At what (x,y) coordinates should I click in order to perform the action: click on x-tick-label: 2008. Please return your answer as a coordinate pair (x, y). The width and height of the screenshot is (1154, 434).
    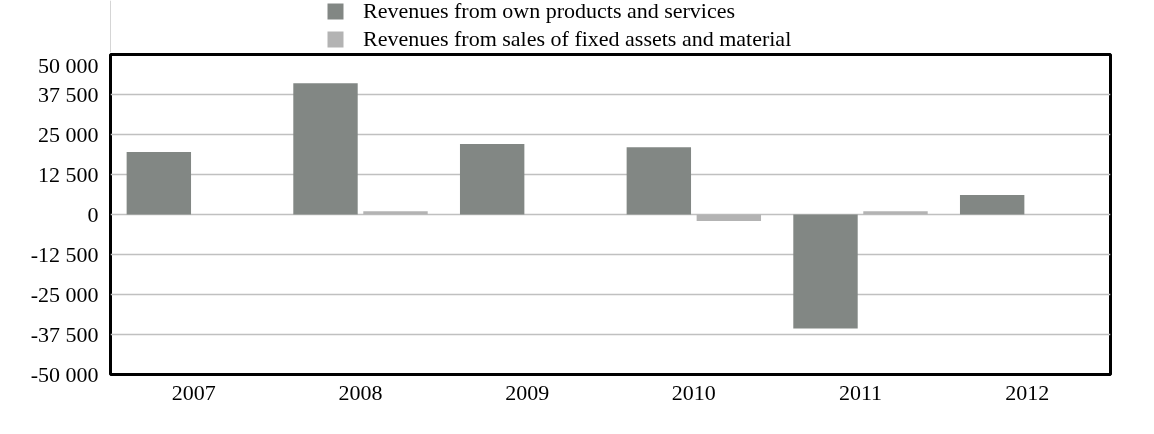
    Looking at the image, I should click on (360, 392).